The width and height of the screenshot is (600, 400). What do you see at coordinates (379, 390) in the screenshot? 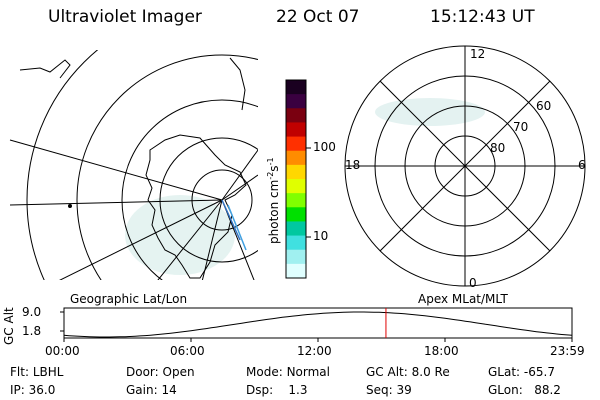
I see `seq-label: Seq:` at bounding box center [379, 390].